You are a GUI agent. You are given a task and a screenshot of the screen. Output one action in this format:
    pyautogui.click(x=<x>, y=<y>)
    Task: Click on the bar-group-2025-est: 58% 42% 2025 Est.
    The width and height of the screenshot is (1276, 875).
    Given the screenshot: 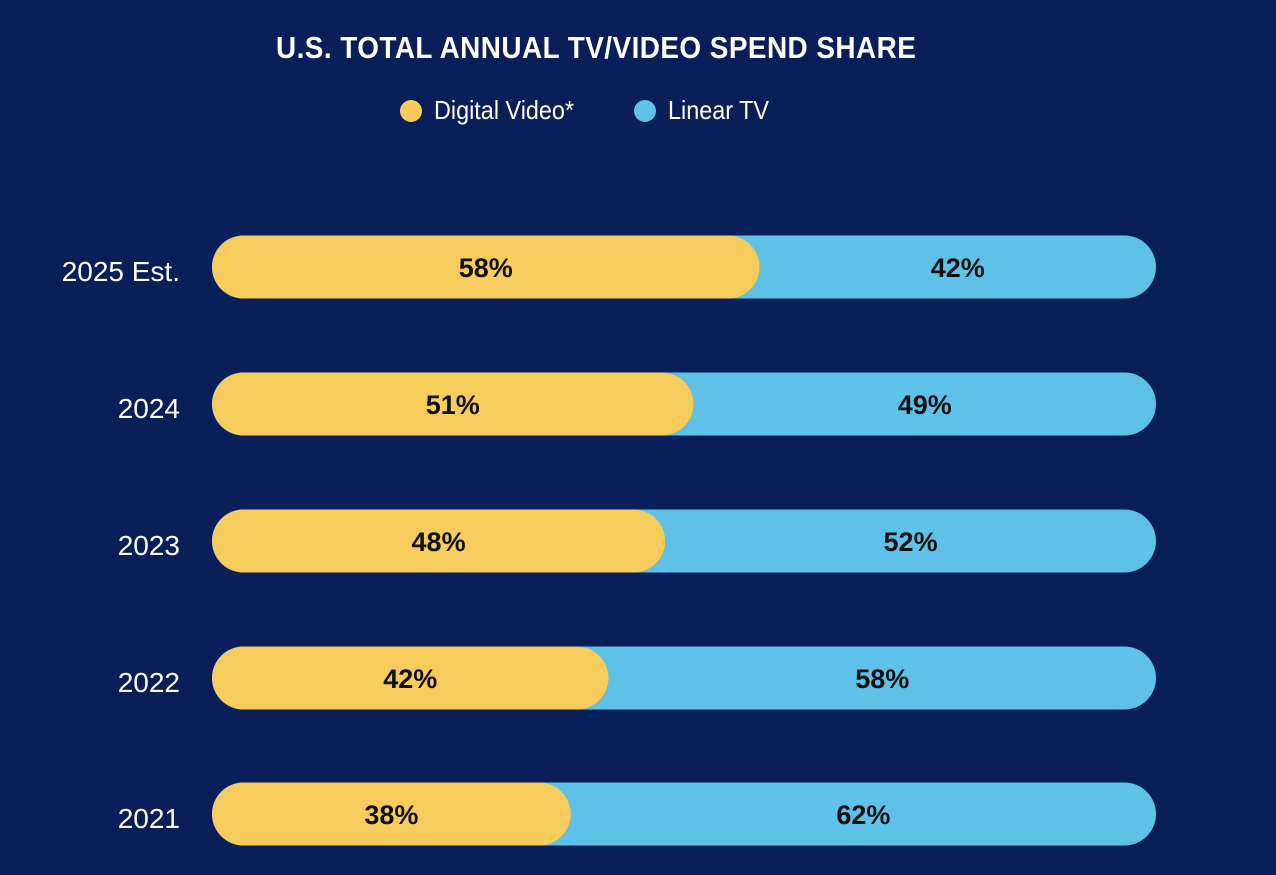 What is the action you would take?
    pyautogui.click(x=609, y=267)
    